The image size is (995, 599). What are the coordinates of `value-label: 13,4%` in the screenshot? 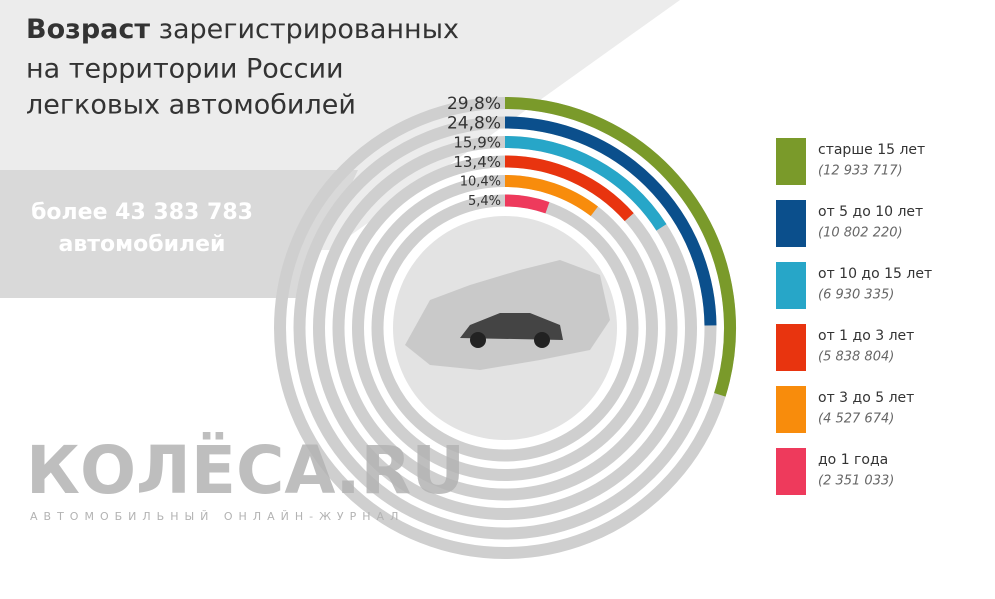 It's located at (477, 162).